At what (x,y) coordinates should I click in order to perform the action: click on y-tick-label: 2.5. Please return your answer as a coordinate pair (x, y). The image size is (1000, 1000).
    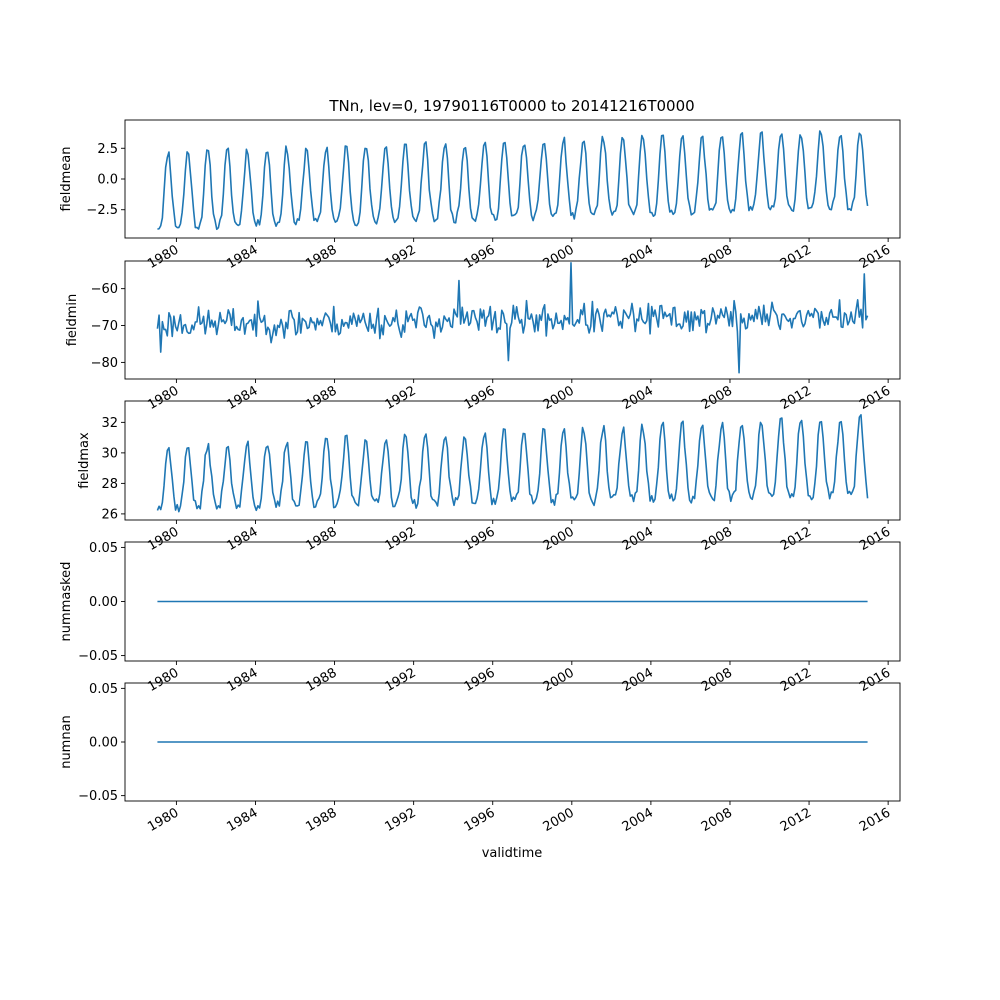
    Looking at the image, I should click on (107, 149).